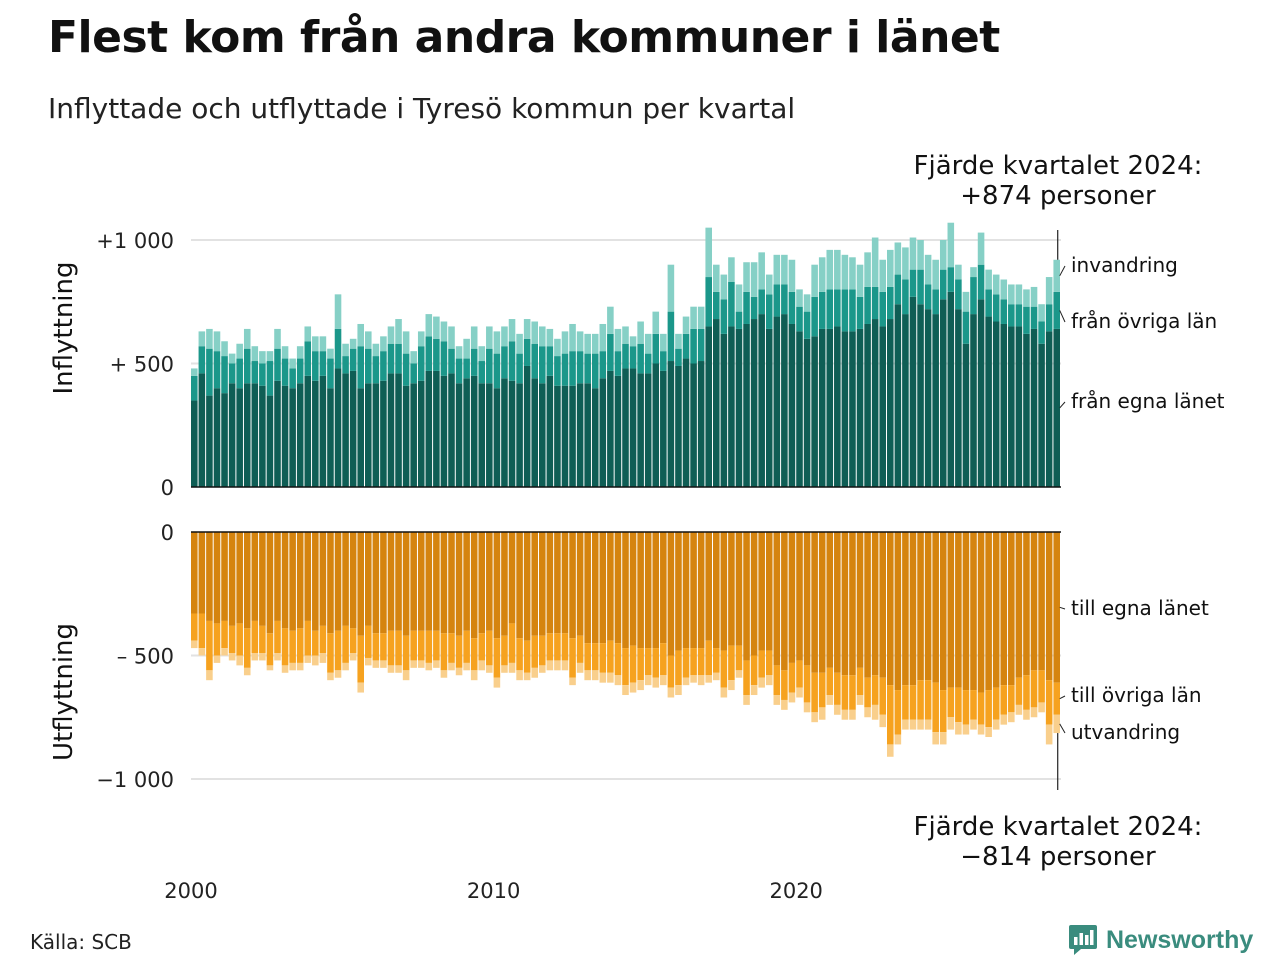 Image resolution: width=1280 pixels, height=960 pixels. I want to click on annotation-outflow-value: −814 personer, so click(1058, 857).